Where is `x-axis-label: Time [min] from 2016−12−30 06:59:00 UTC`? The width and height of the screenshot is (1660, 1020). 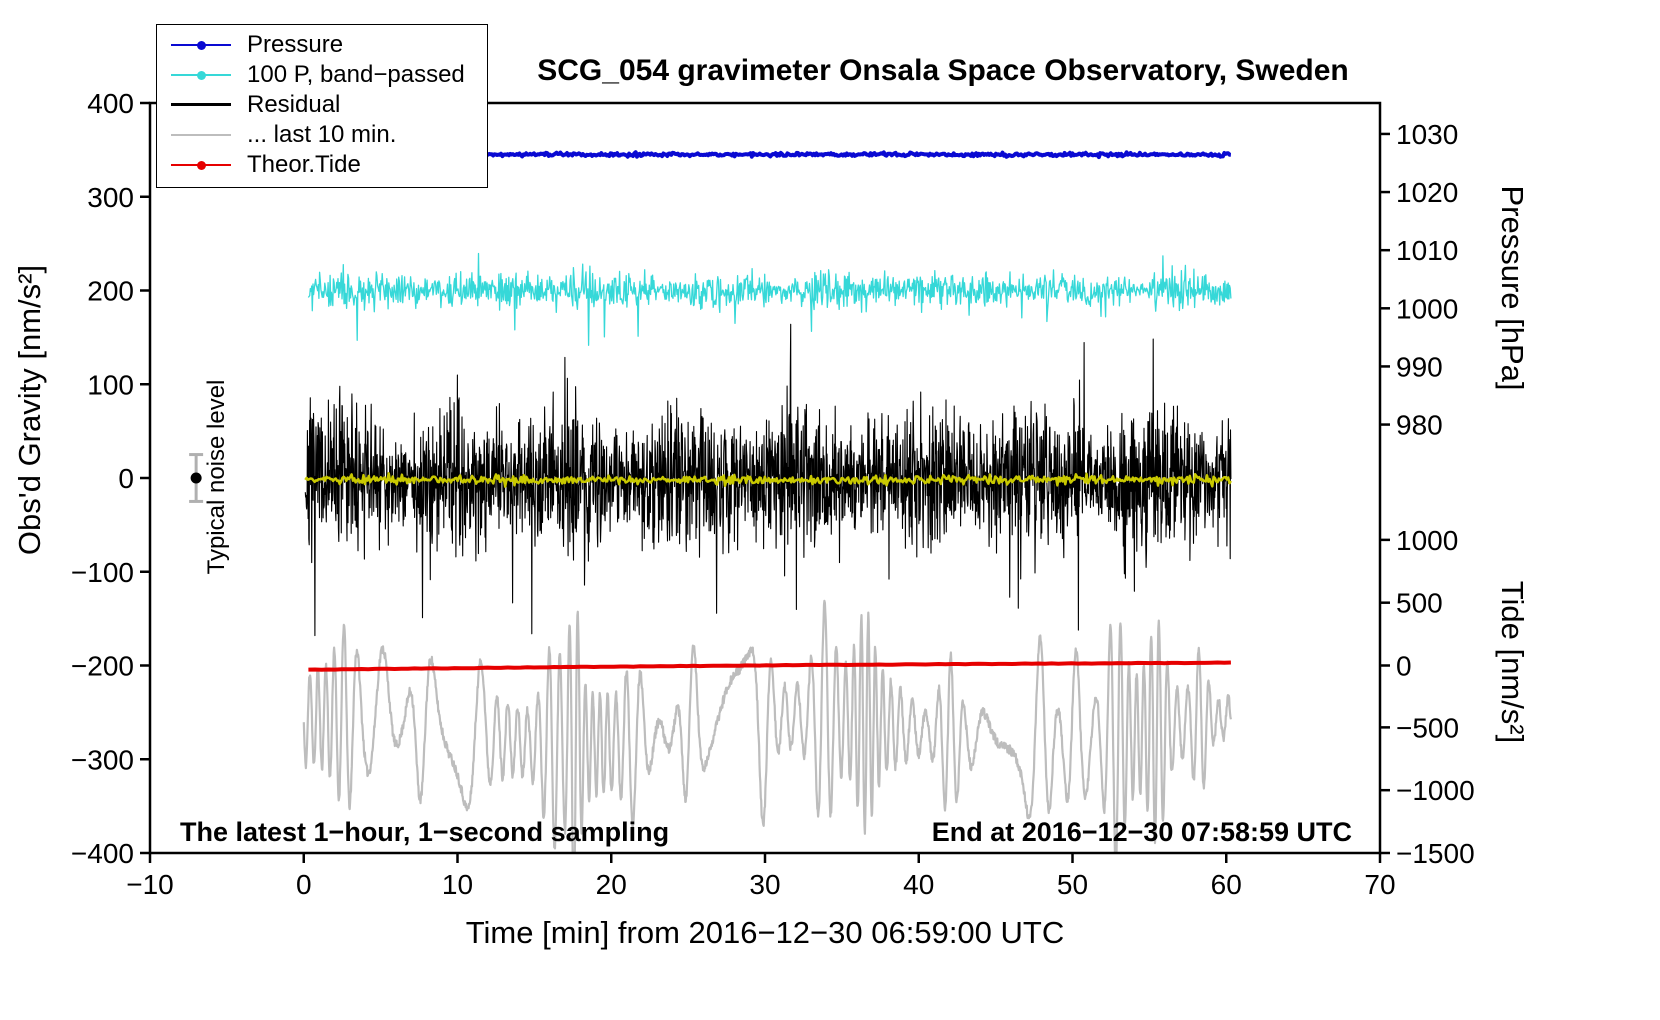
x-axis-label: Time [min] from 2016−12−30 06:59:00 UTC is located at coordinates (765, 932).